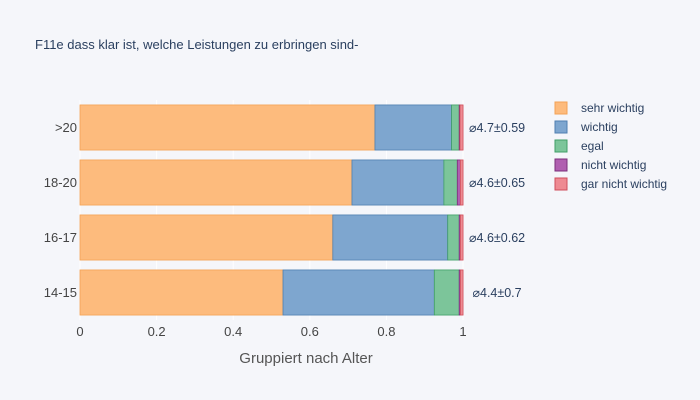 This screenshot has height=400, width=700. Describe the element at coordinates (497, 128) in the screenshot. I see `mean-annotation: ⌀4.7±0.59` at that location.